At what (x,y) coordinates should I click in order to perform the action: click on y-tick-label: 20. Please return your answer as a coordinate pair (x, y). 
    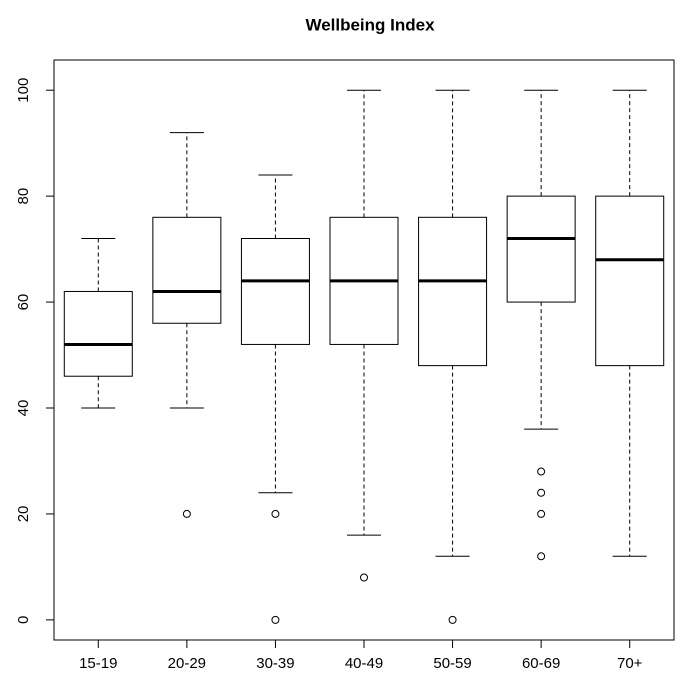
    Looking at the image, I should click on (23, 514).